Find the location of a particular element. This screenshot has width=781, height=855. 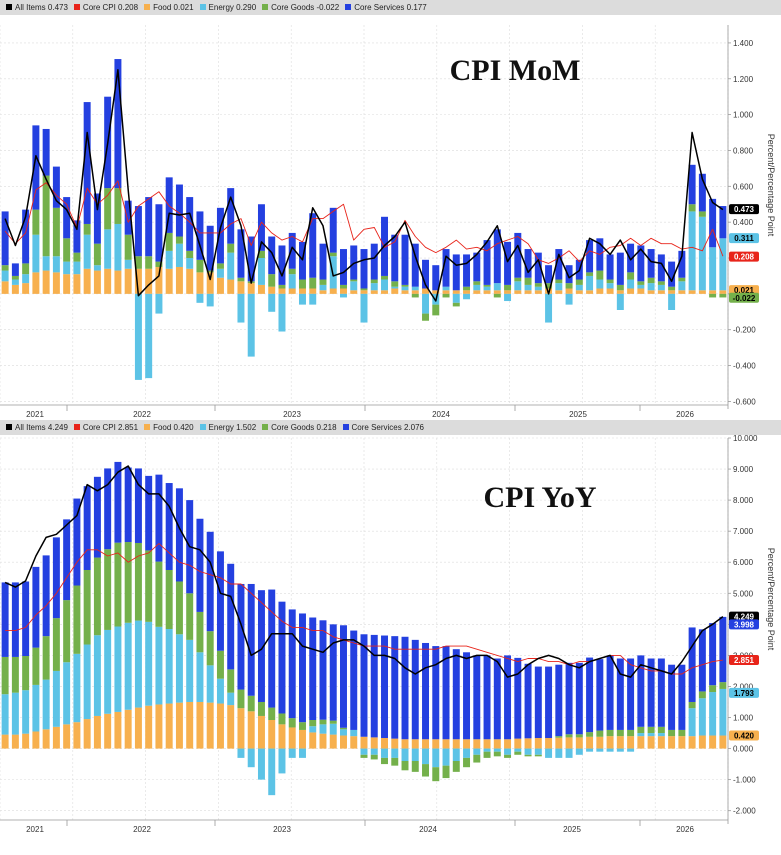

y-tick-label: 1.400 is located at coordinates (743, 43).